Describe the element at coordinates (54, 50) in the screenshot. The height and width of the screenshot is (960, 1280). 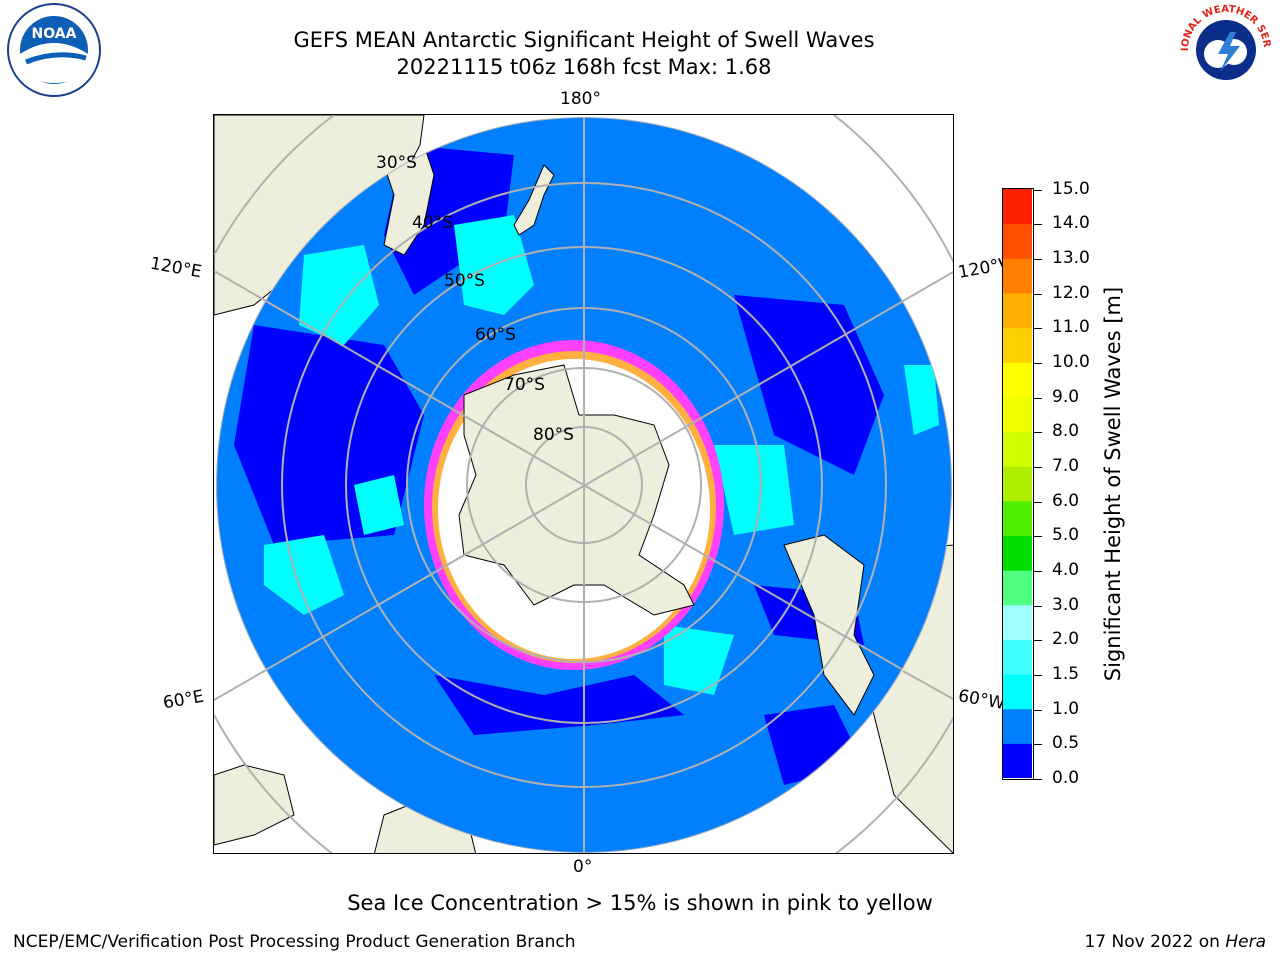
I see `noaa-logo: NOAA` at that location.